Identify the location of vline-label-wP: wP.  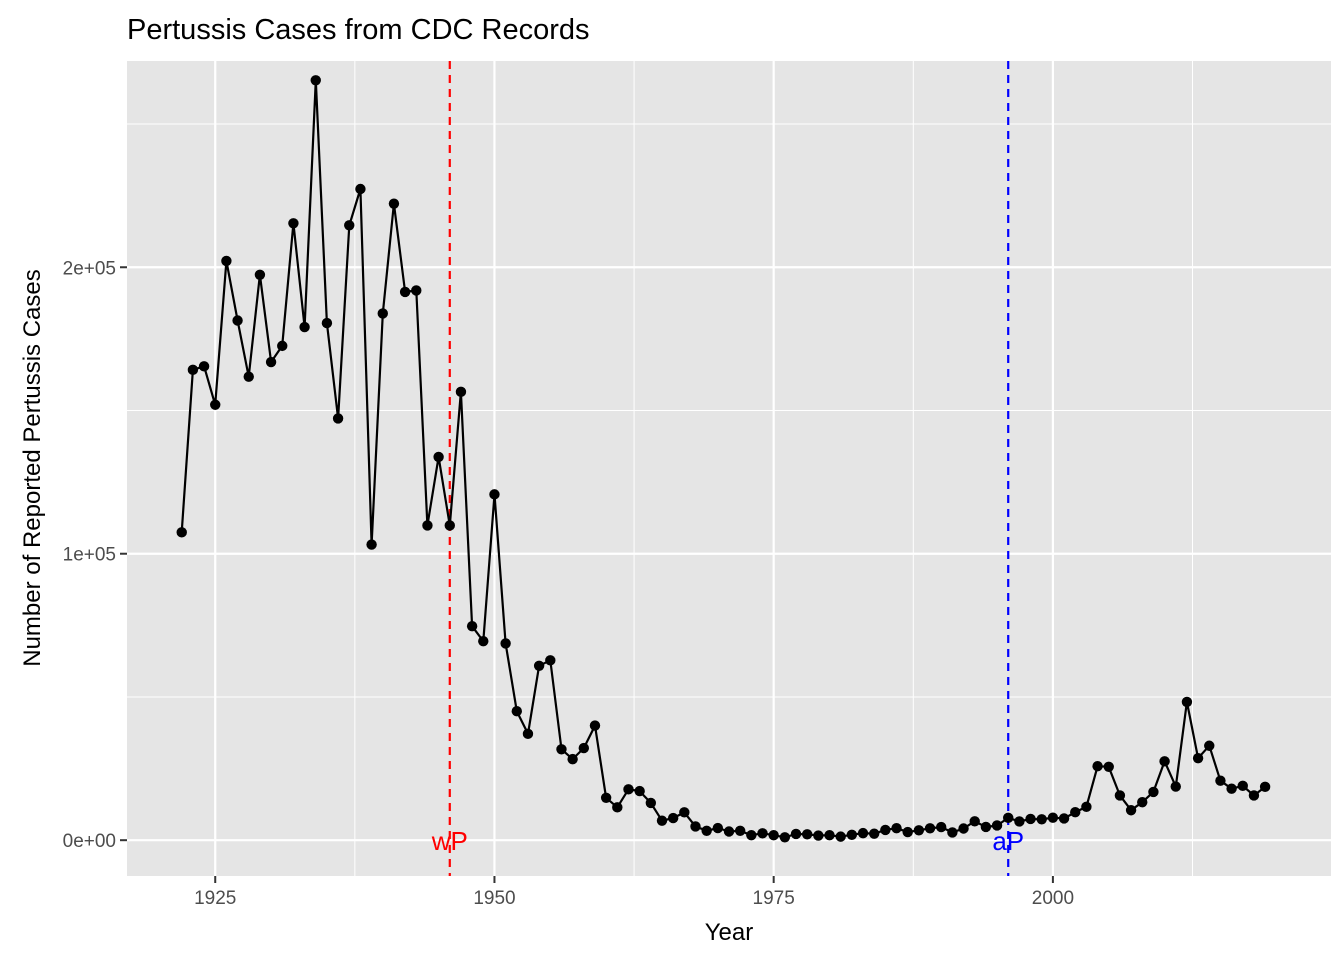
(449, 841).